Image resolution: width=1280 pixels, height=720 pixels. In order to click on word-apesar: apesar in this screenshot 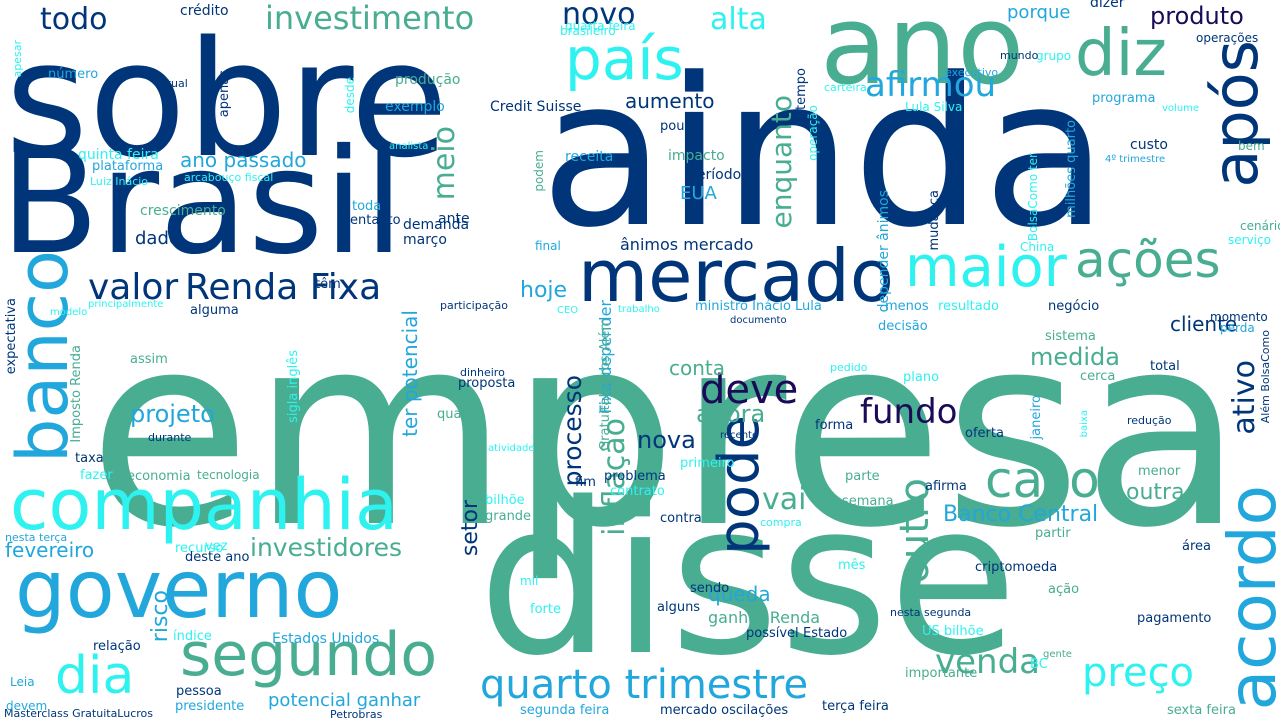, I will do `click(17, 59)`.